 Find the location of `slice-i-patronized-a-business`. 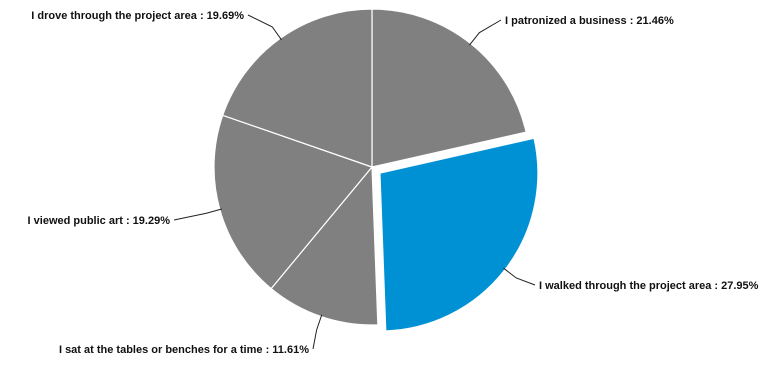

slice-i-patronized-a-business is located at coordinates (449, 88).